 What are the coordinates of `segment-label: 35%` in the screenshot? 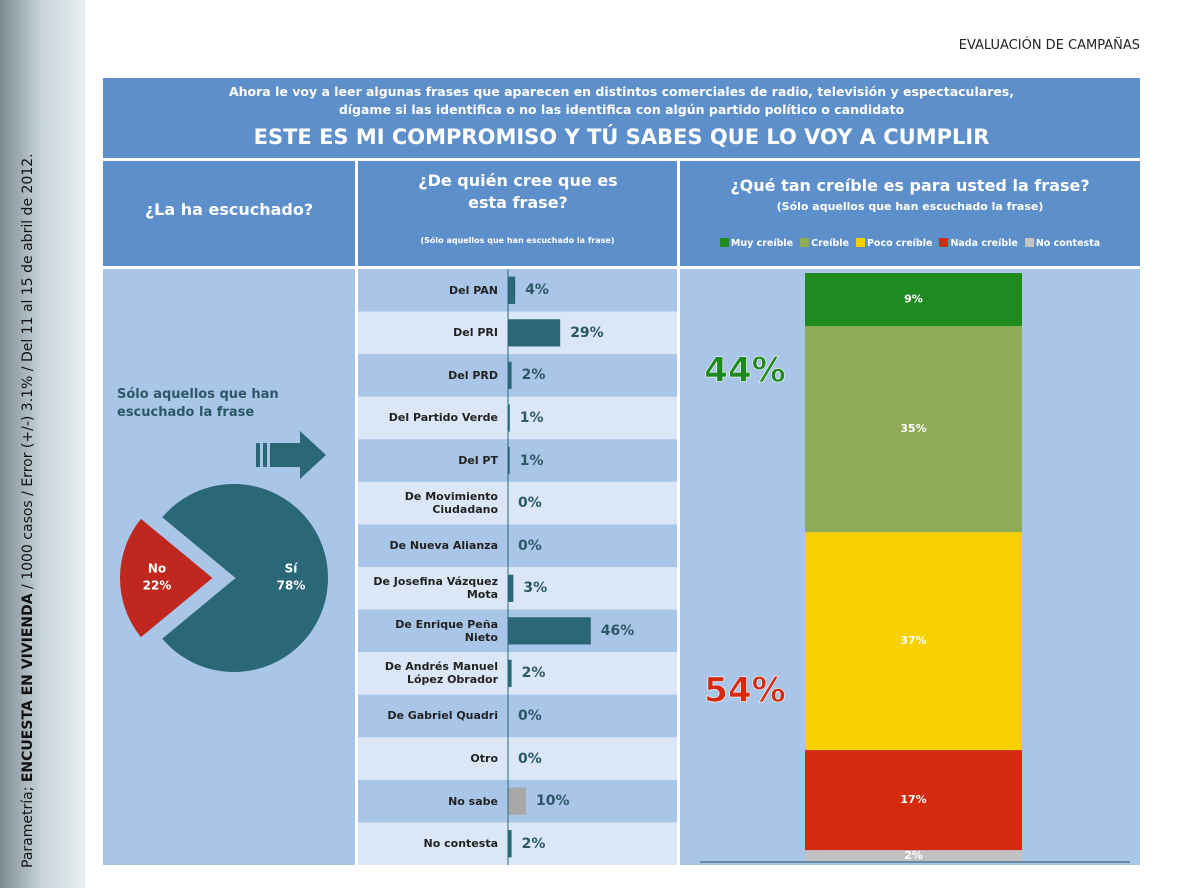 It's located at (913, 428).